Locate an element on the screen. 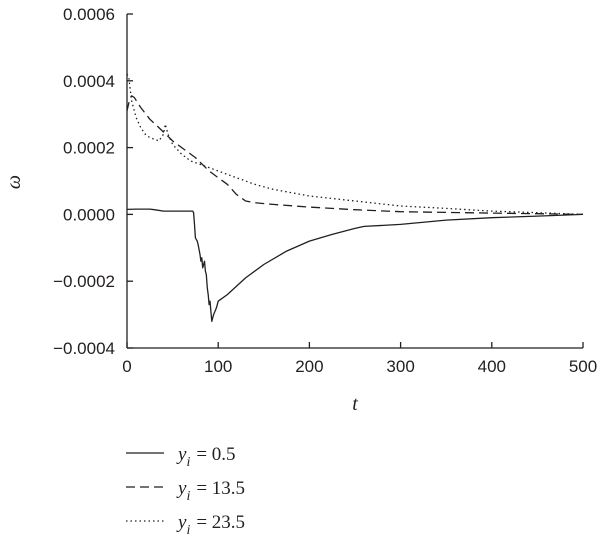 Image resolution: width=600 pixels, height=546 pixels. legend-label-2: yi = 13.5 is located at coordinates (210, 491).